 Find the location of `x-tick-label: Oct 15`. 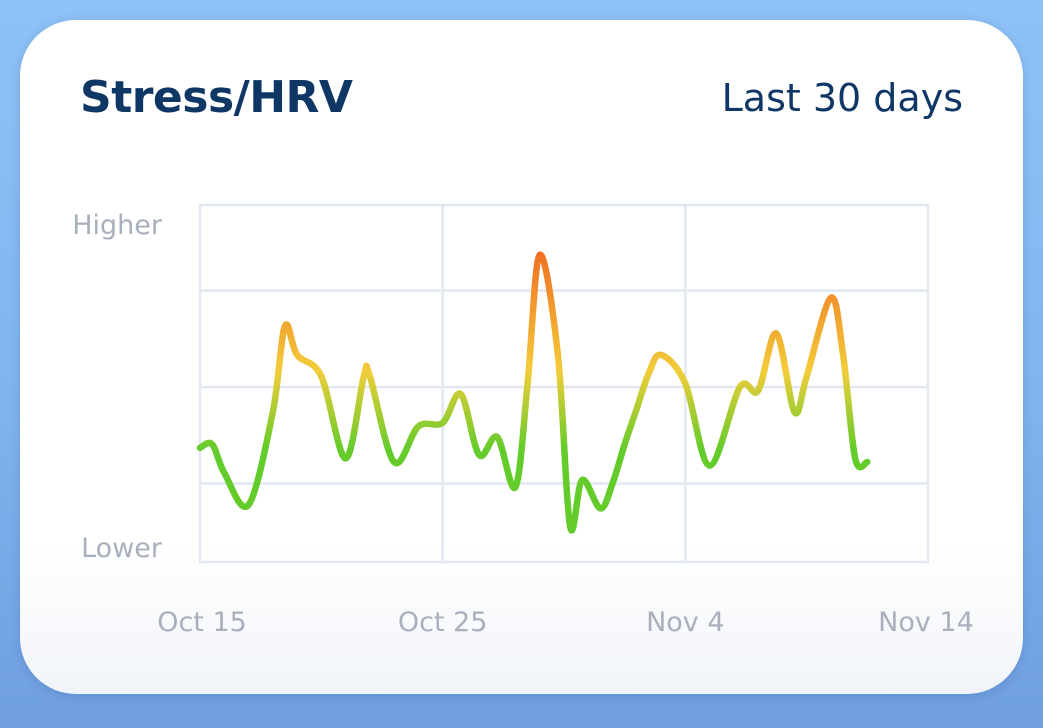

x-tick-label: Oct 15 is located at coordinates (202, 622).